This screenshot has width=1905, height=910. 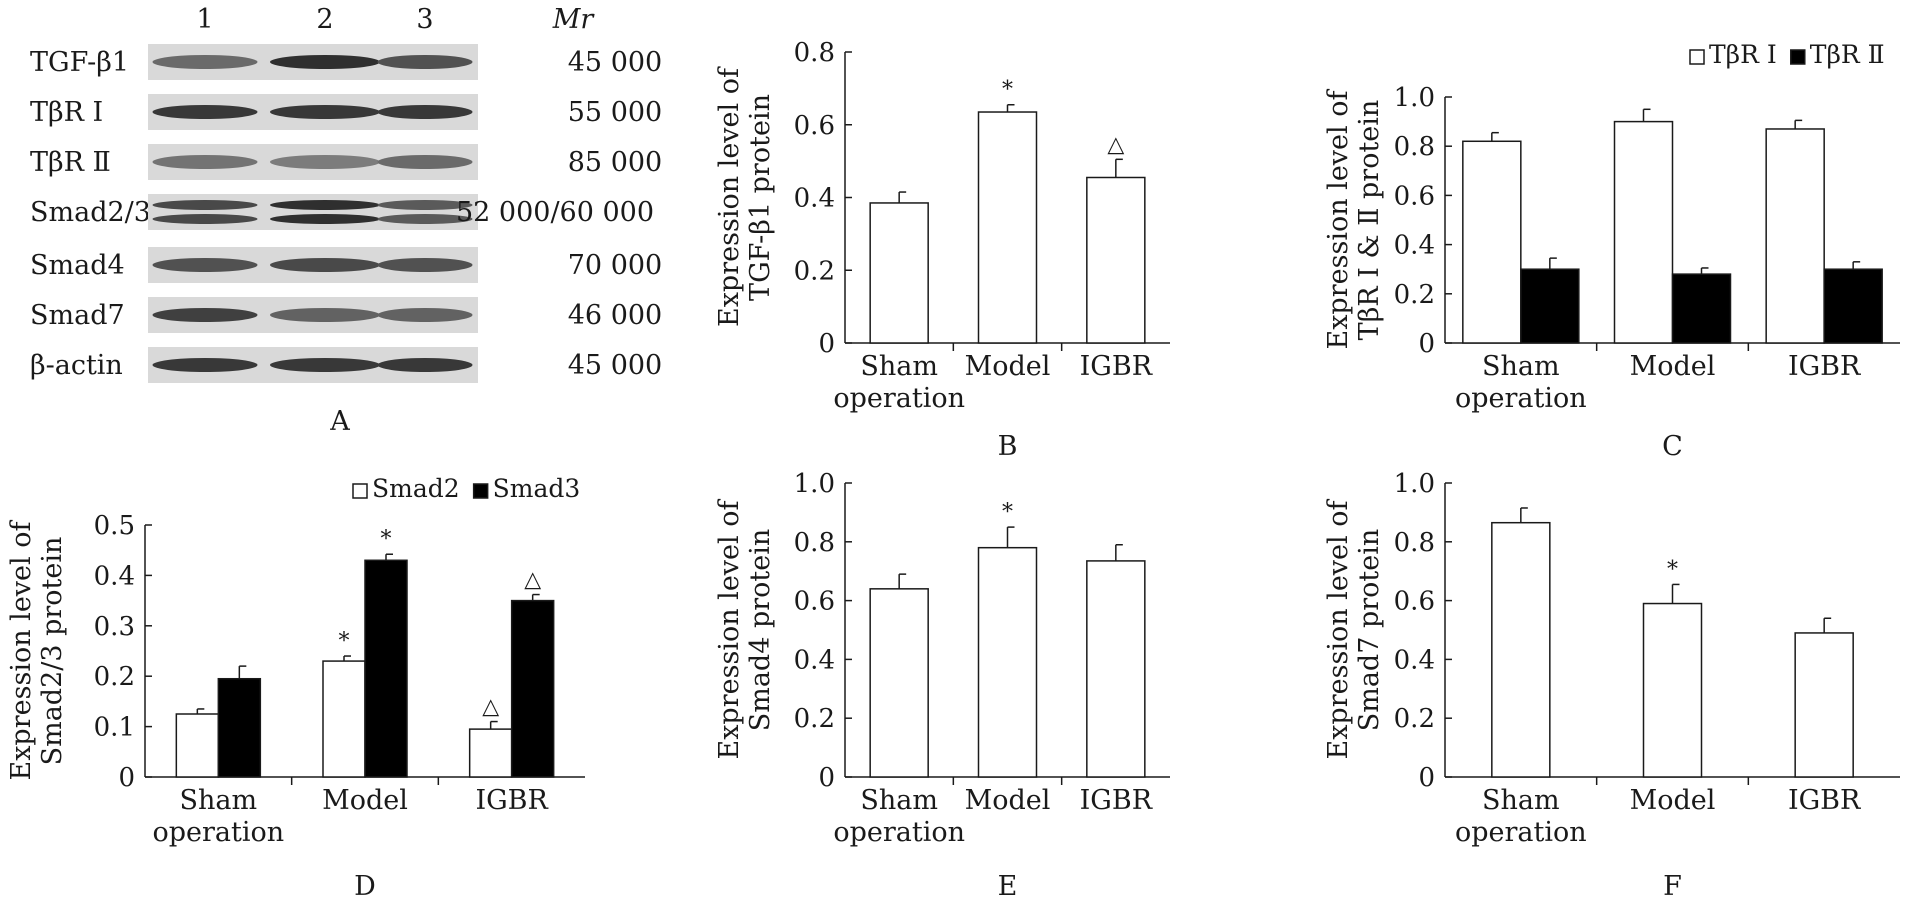 What do you see at coordinates (555, 212) in the screenshot?
I see `blot-mr-value: 52 000/60 000` at bounding box center [555, 212].